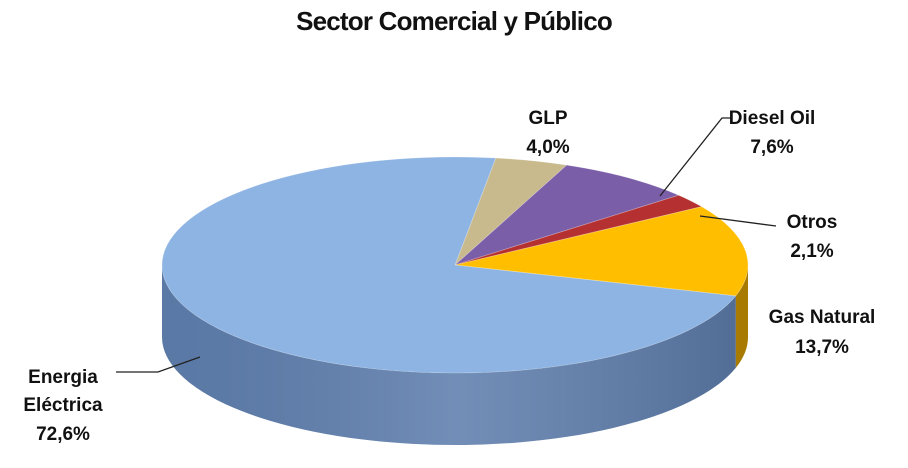  I want to click on pie-slice-glp, so click(511, 211).